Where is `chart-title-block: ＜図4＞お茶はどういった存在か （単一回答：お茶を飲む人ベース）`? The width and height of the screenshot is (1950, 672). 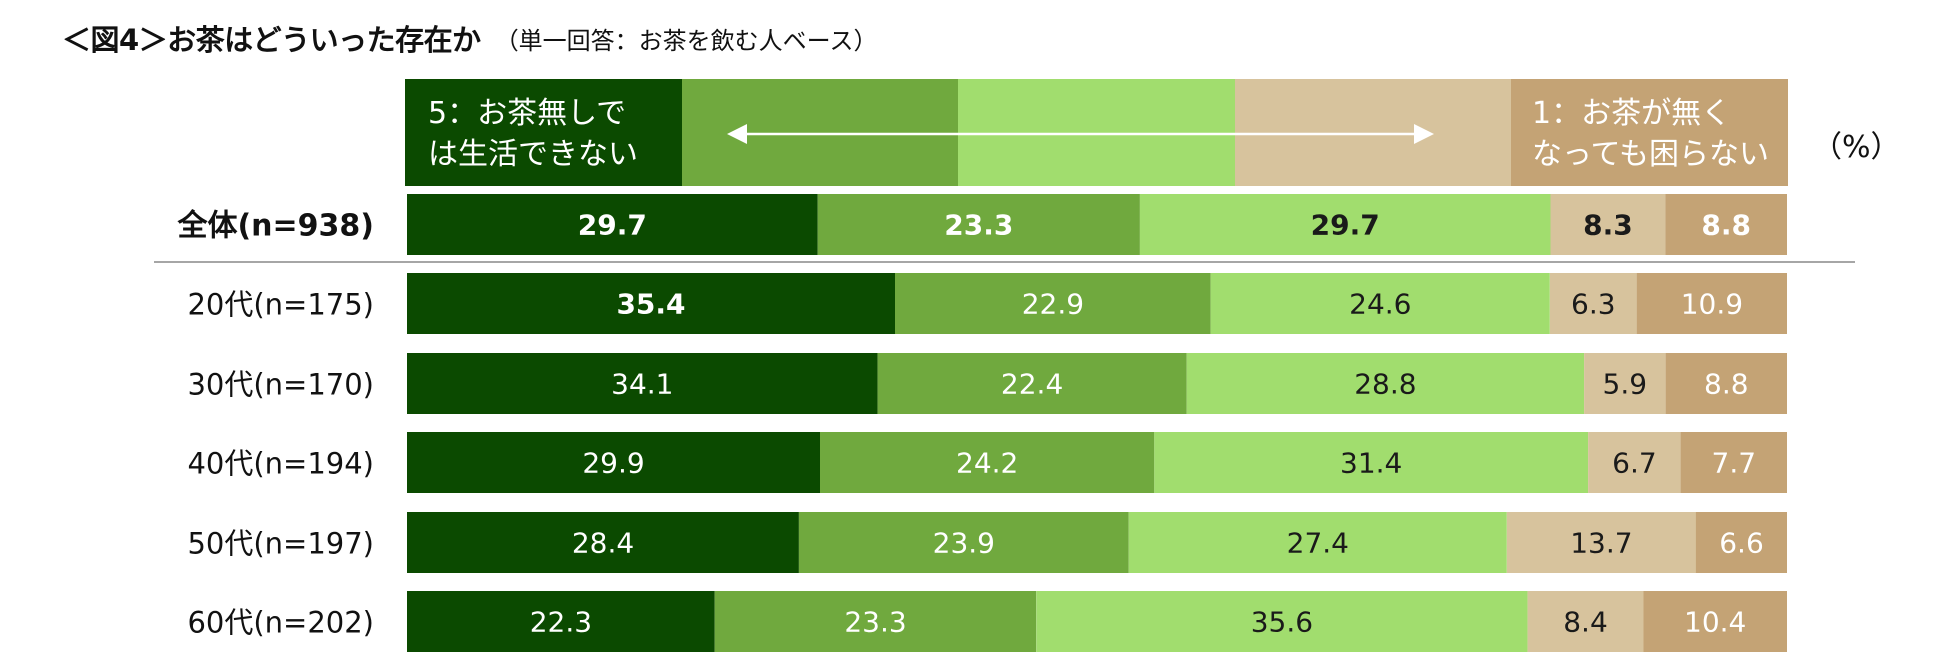 chart-title-block: ＜図4＞お茶はどういった存在か （単一回答：お茶を飲む人ベース） is located at coordinates (470, 38).